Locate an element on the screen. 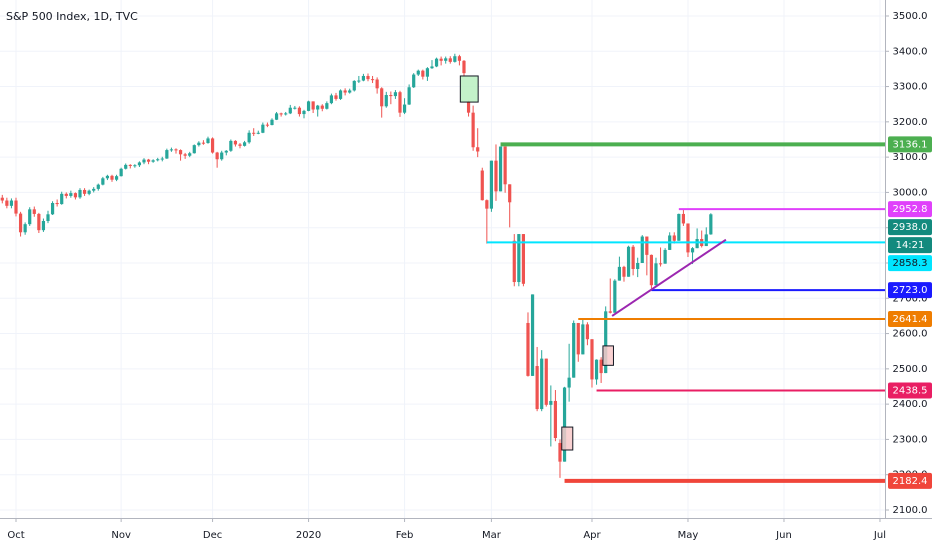 The width and height of the screenshot is (932, 550). x-tick-label: Nov is located at coordinates (121, 535).